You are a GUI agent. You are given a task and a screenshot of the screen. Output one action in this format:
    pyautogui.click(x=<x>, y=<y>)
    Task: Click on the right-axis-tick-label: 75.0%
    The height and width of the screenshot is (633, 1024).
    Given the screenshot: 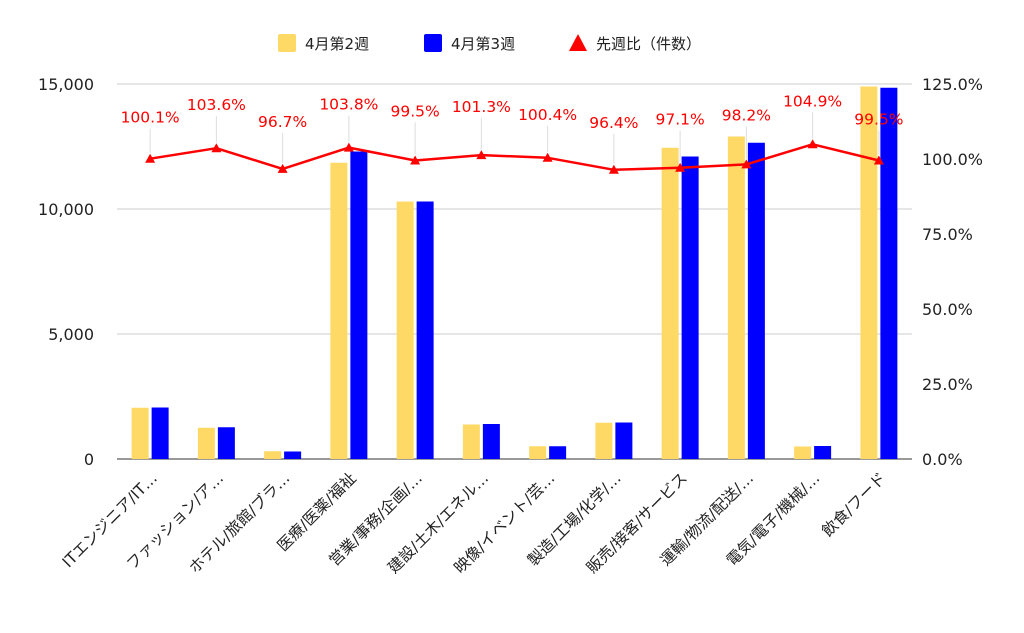 What is the action you would take?
    pyautogui.click(x=947, y=234)
    